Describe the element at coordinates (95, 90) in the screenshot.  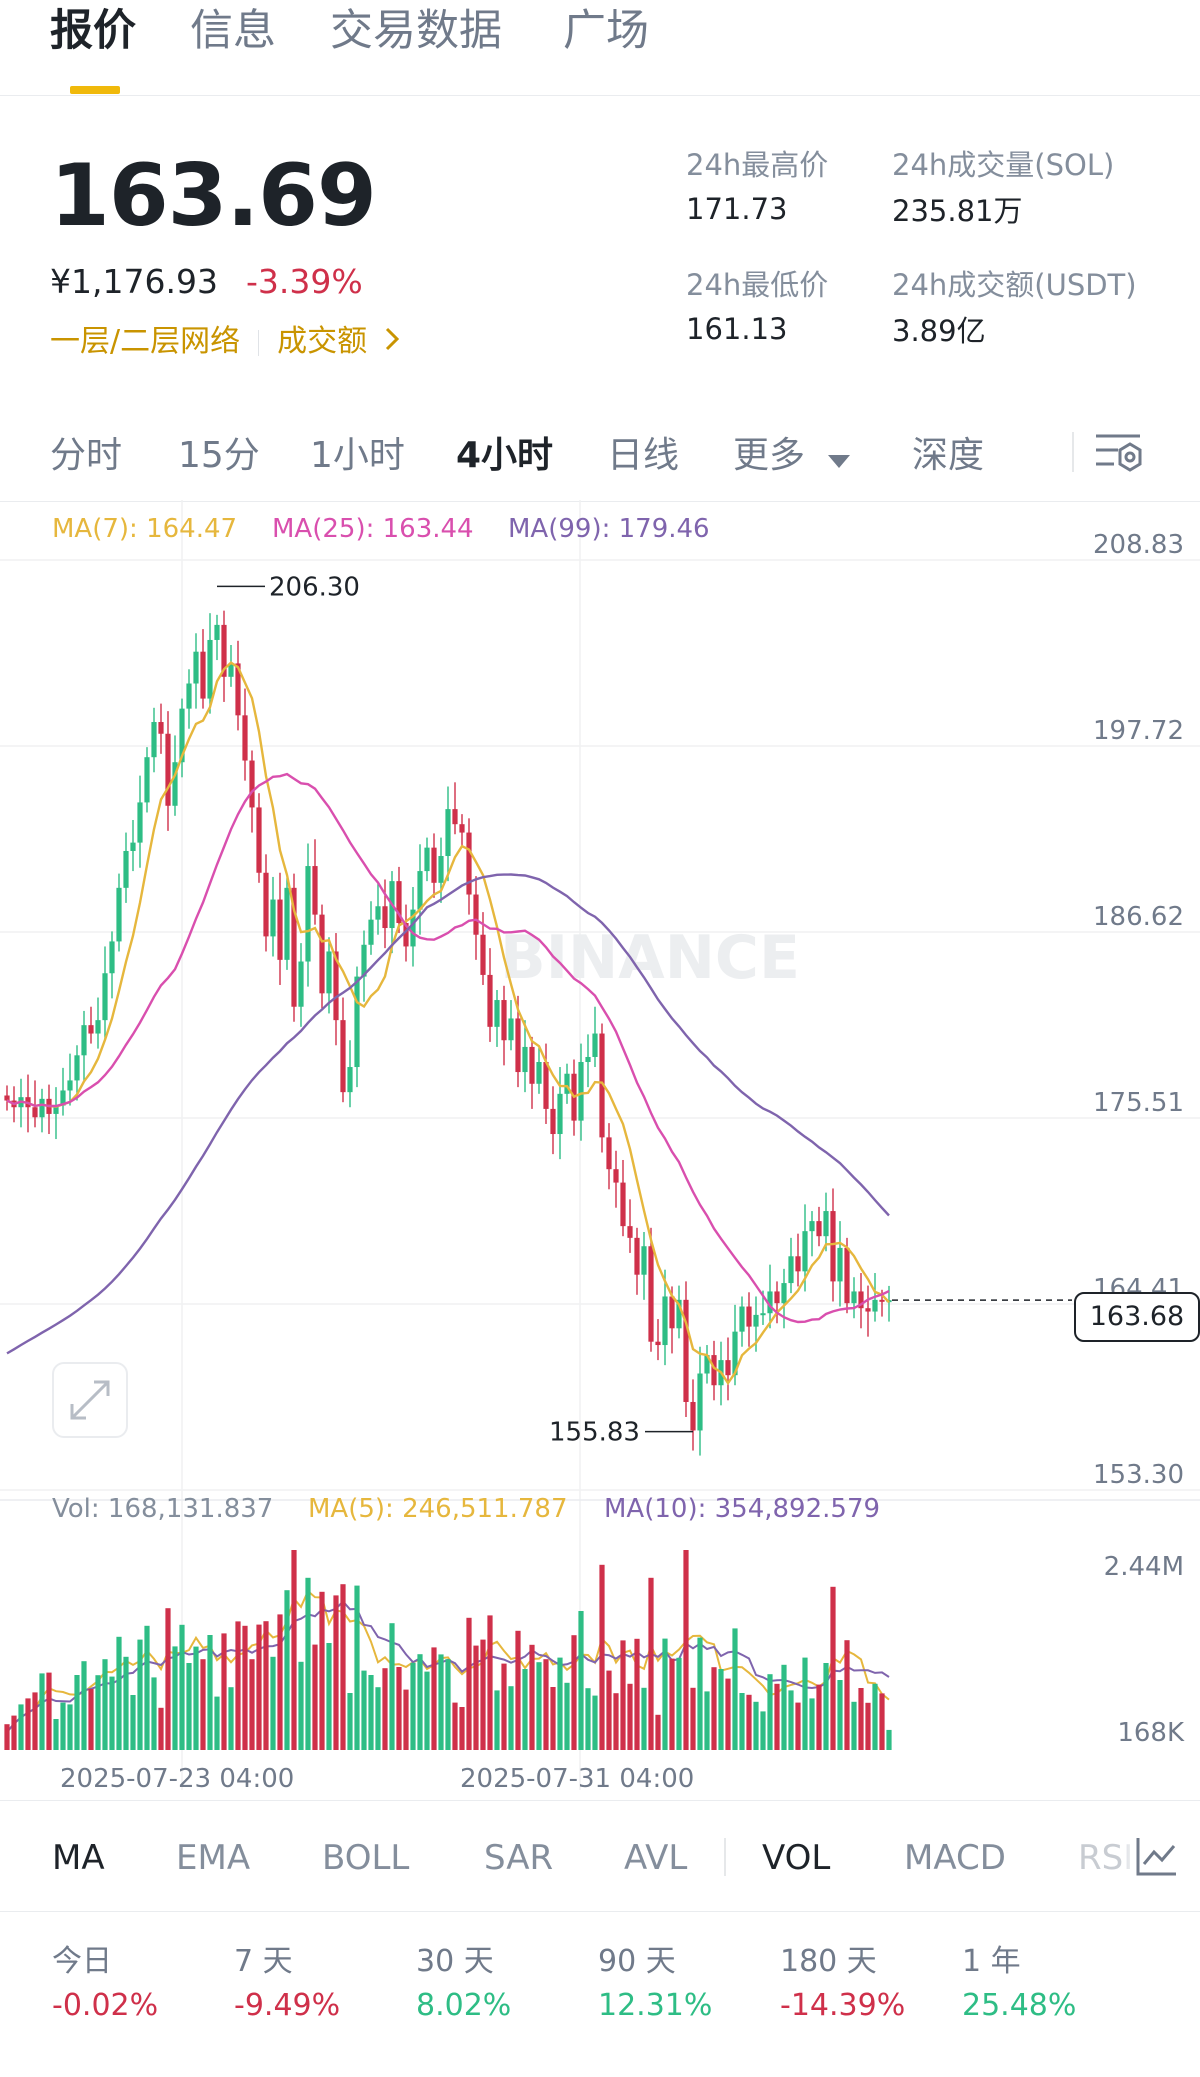
I see `active-tab-indicator` at that location.